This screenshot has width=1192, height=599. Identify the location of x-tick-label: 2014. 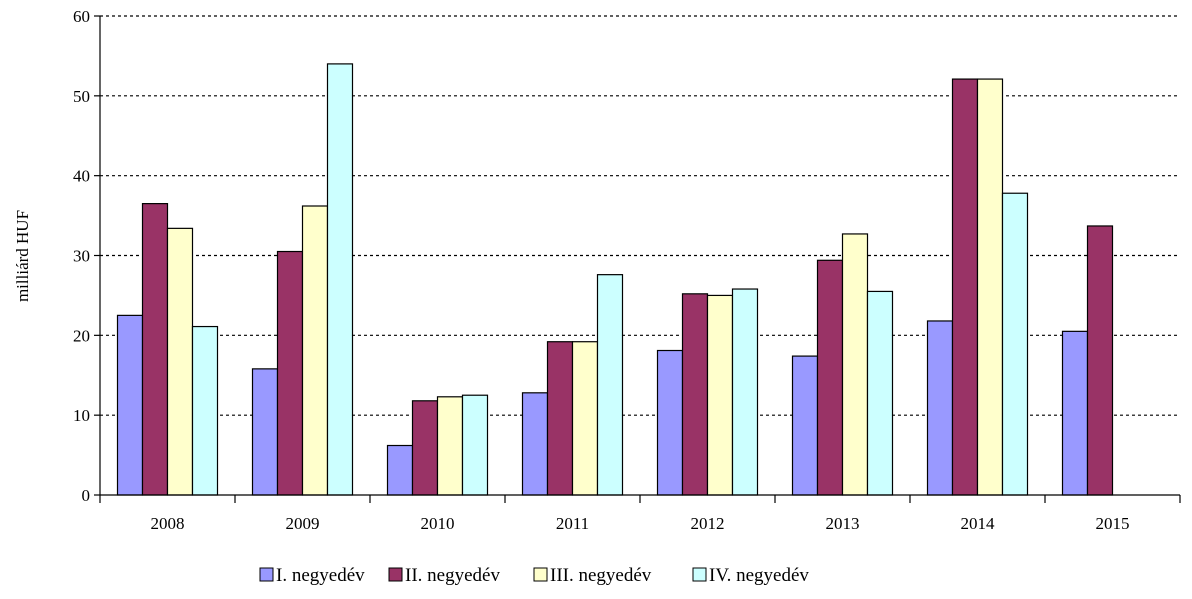
(978, 523).